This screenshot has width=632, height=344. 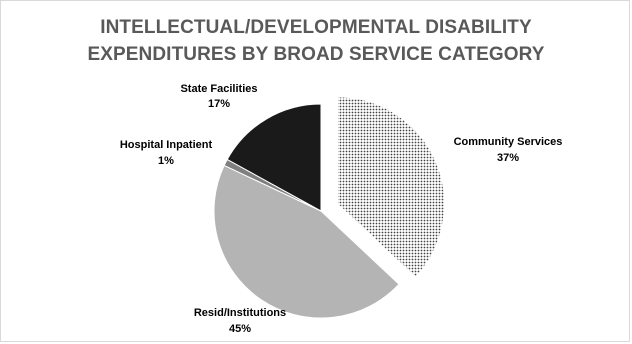 What do you see at coordinates (240, 329) in the screenshot?
I see `label-resid-institutions-value: 45%` at bounding box center [240, 329].